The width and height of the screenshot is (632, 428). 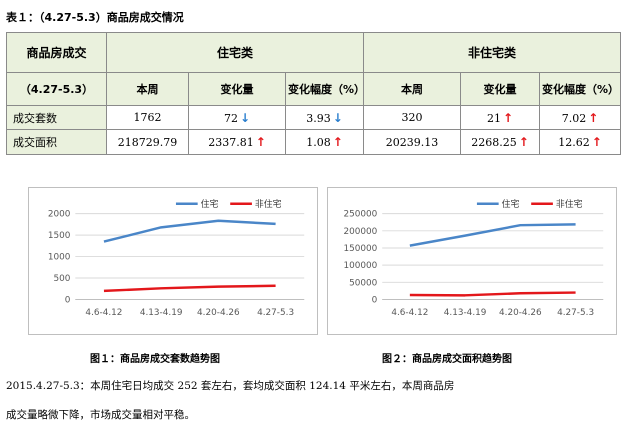 I want to click on non-week-area: 20239.13, so click(x=412, y=142).